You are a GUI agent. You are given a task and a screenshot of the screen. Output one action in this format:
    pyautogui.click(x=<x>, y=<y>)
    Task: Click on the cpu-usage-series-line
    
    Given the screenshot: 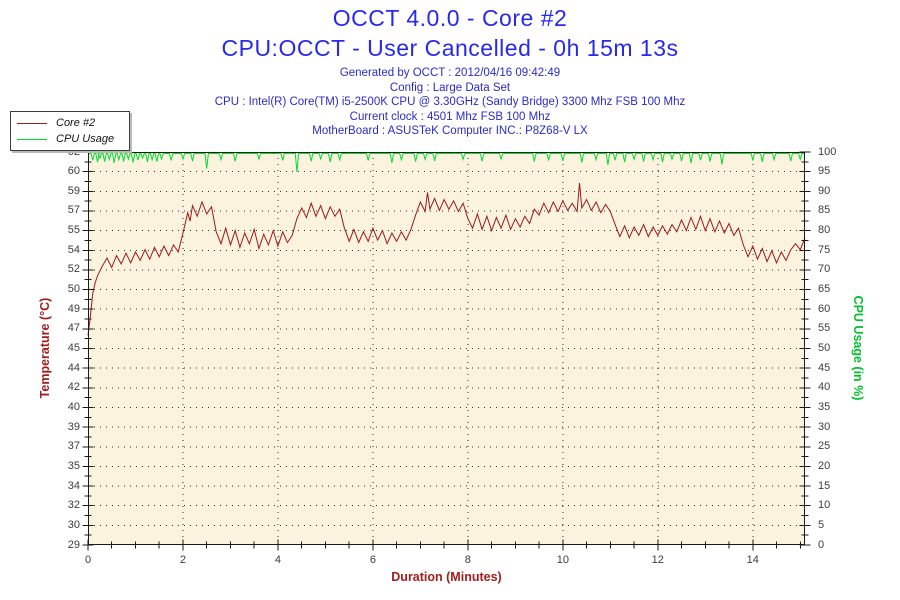 What is the action you would take?
    pyautogui.click(x=446, y=162)
    